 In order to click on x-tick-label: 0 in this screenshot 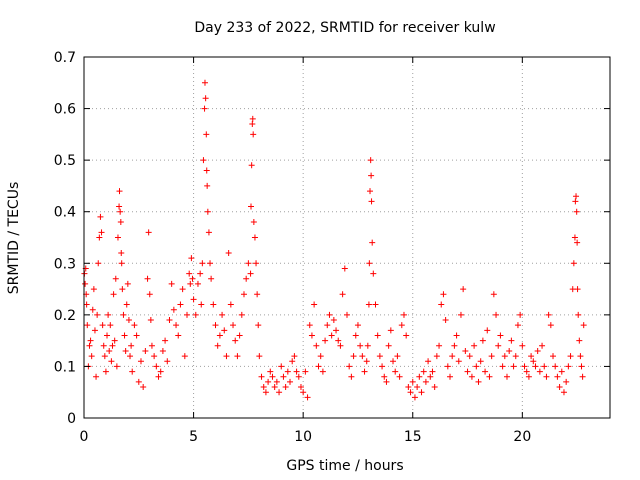, I will do `click(84, 437)`.